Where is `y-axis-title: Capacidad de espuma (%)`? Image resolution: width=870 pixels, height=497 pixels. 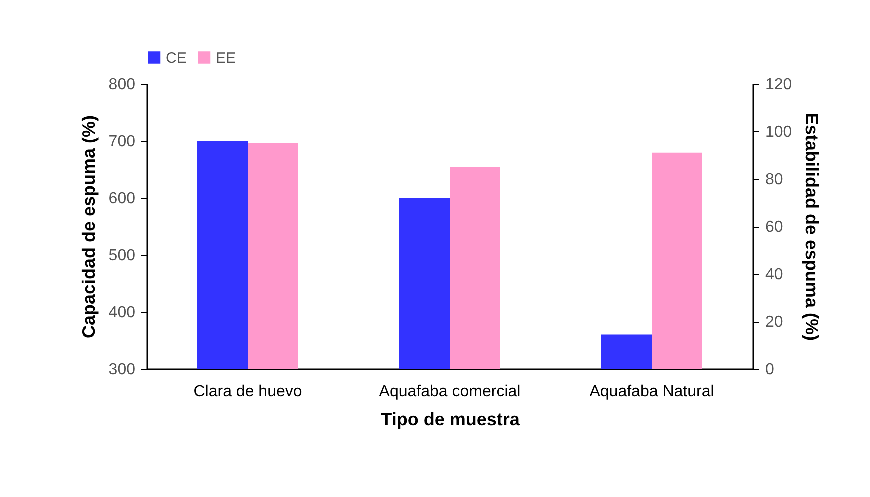 y-axis-title: Capacidad de espuma (%) is located at coordinates (88, 227).